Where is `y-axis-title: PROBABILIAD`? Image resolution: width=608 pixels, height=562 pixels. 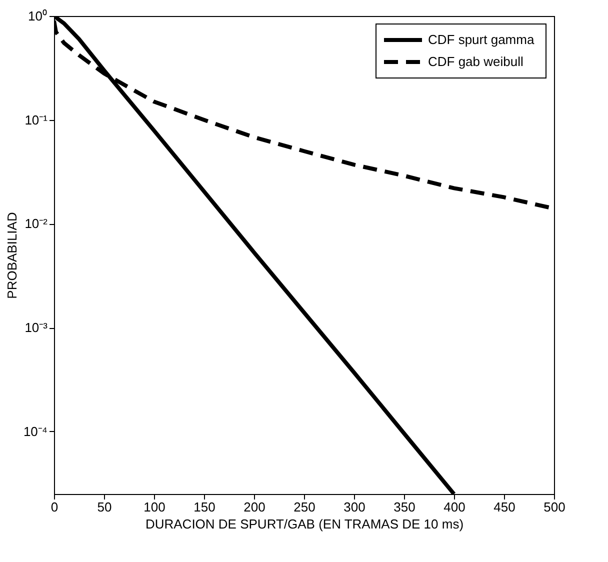 y-axis-title: PROBABILIAD is located at coordinates (12, 255).